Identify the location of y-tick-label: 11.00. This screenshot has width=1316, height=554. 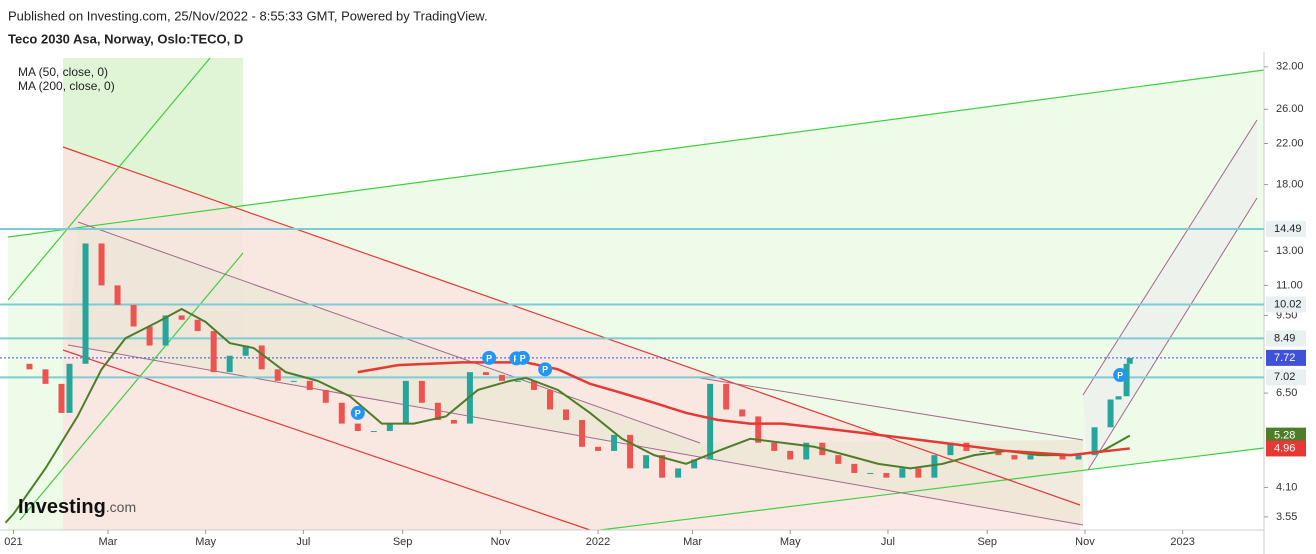
(1289, 285).